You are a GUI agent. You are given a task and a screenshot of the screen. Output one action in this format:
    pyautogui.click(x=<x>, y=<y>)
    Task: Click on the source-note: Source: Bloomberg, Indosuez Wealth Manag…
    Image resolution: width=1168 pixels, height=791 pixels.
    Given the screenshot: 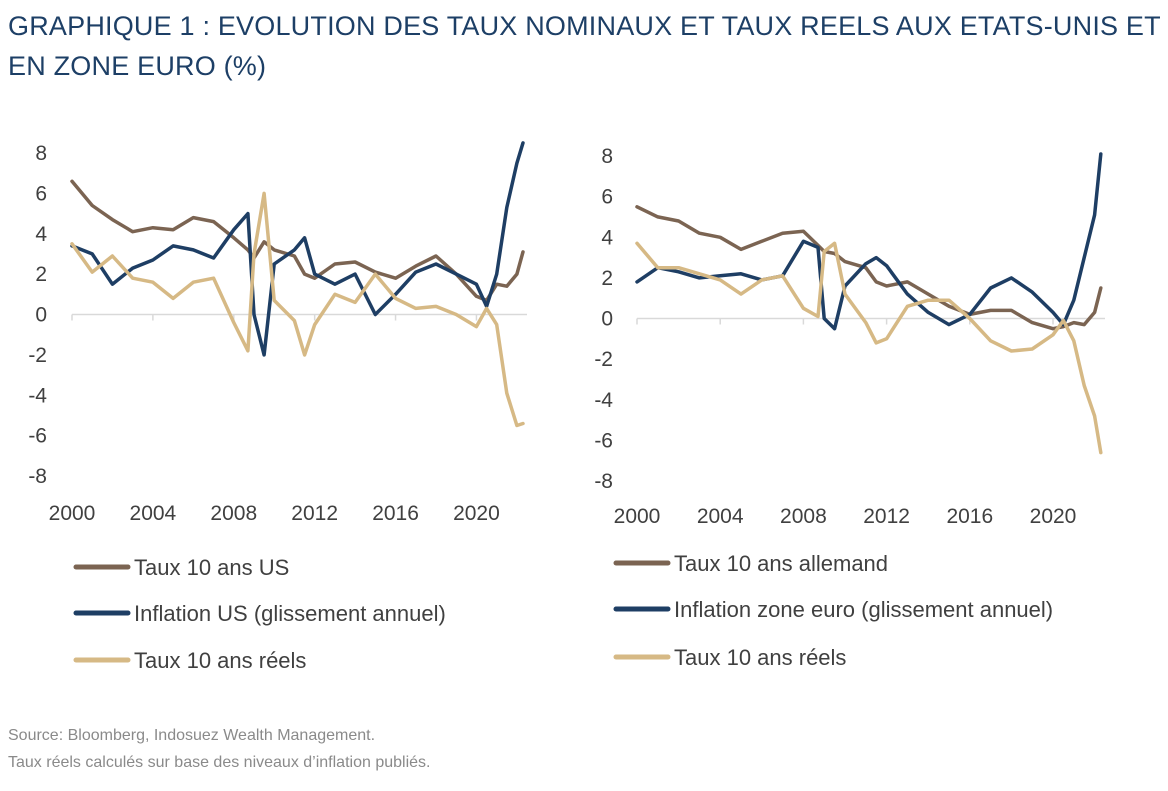 What is the action you would take?
    pyautogui.click(x=219, y=749)
    